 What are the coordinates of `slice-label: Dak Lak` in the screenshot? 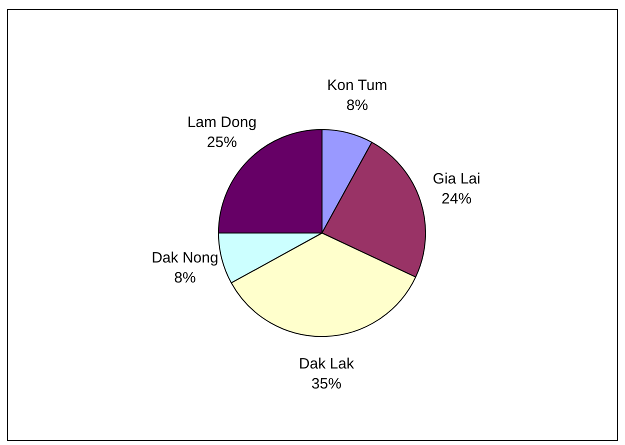 It's located at (326, 364).